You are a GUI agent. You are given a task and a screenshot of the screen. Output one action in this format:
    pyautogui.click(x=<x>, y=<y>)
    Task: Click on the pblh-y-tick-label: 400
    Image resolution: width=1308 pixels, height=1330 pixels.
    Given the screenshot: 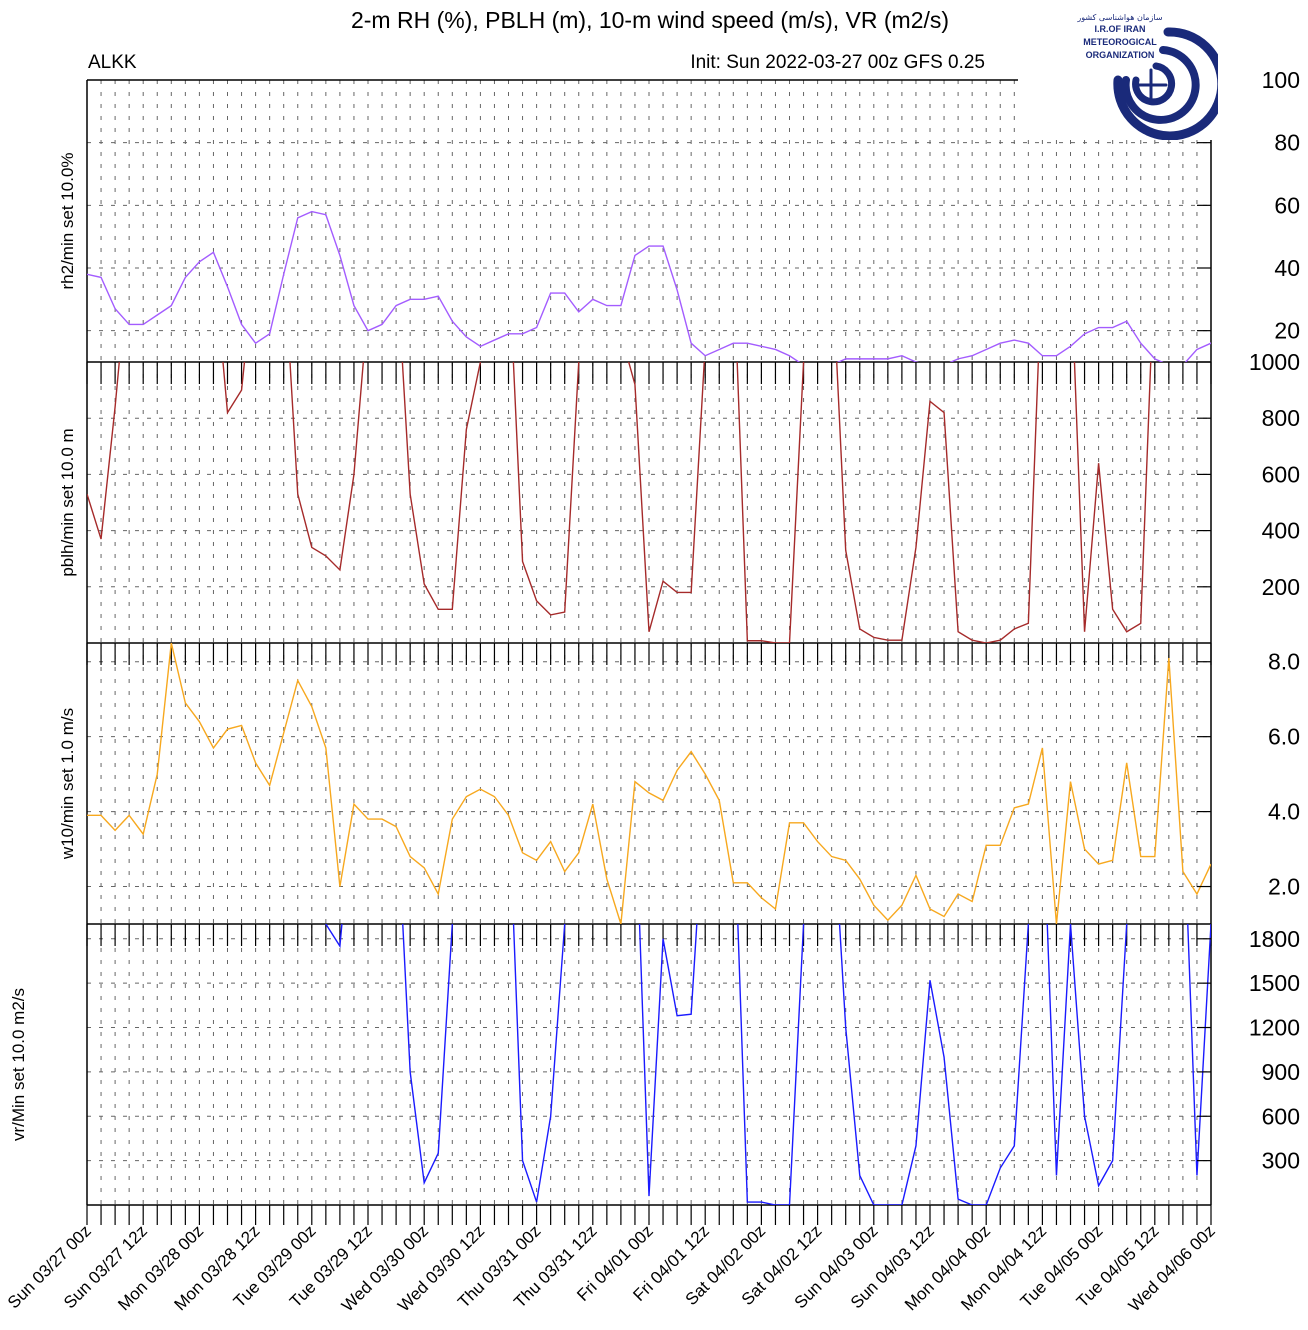 What is the action you would take?
    pyautogui.click(x=1281, y=531)
    